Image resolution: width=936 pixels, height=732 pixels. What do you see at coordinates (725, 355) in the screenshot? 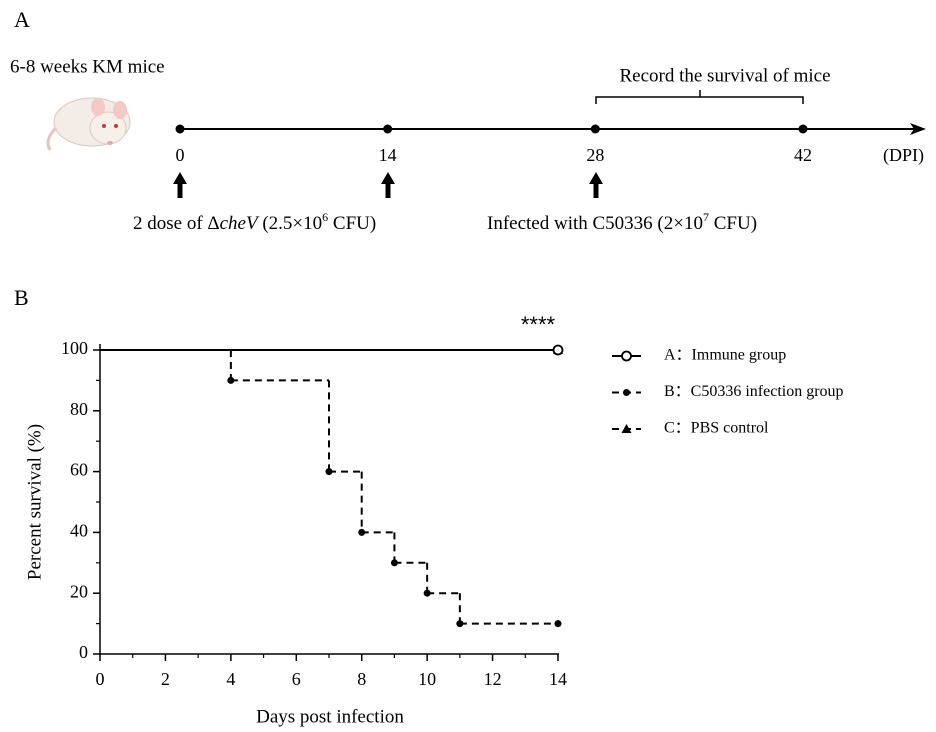
I see `legend-label: A：Immune group` at bounding box center [725, 355].